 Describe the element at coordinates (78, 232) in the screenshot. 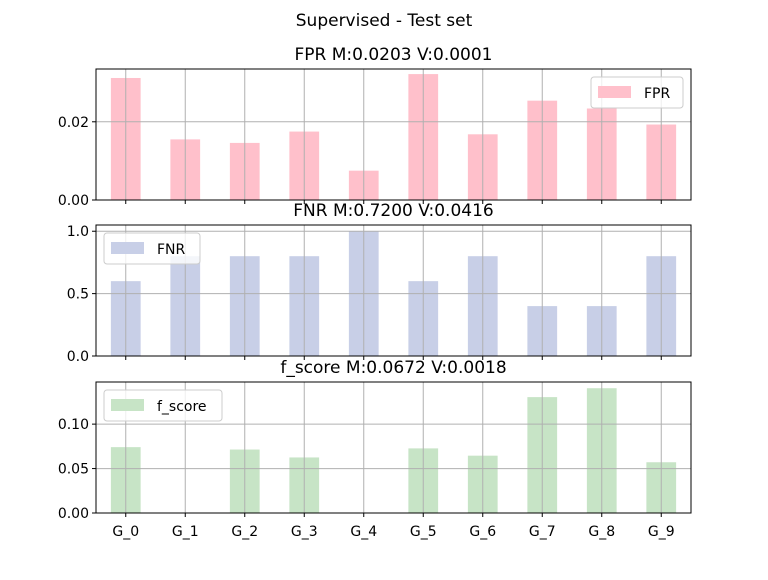

I see `y-tick-label: 1.0` at that location.